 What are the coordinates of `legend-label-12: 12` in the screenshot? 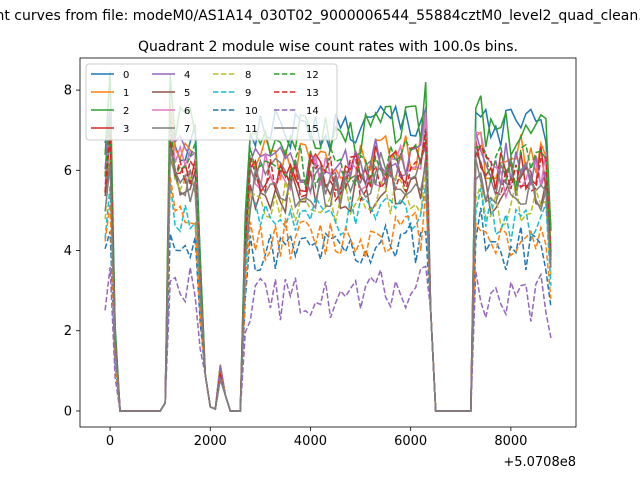 It's located at (312, 75).